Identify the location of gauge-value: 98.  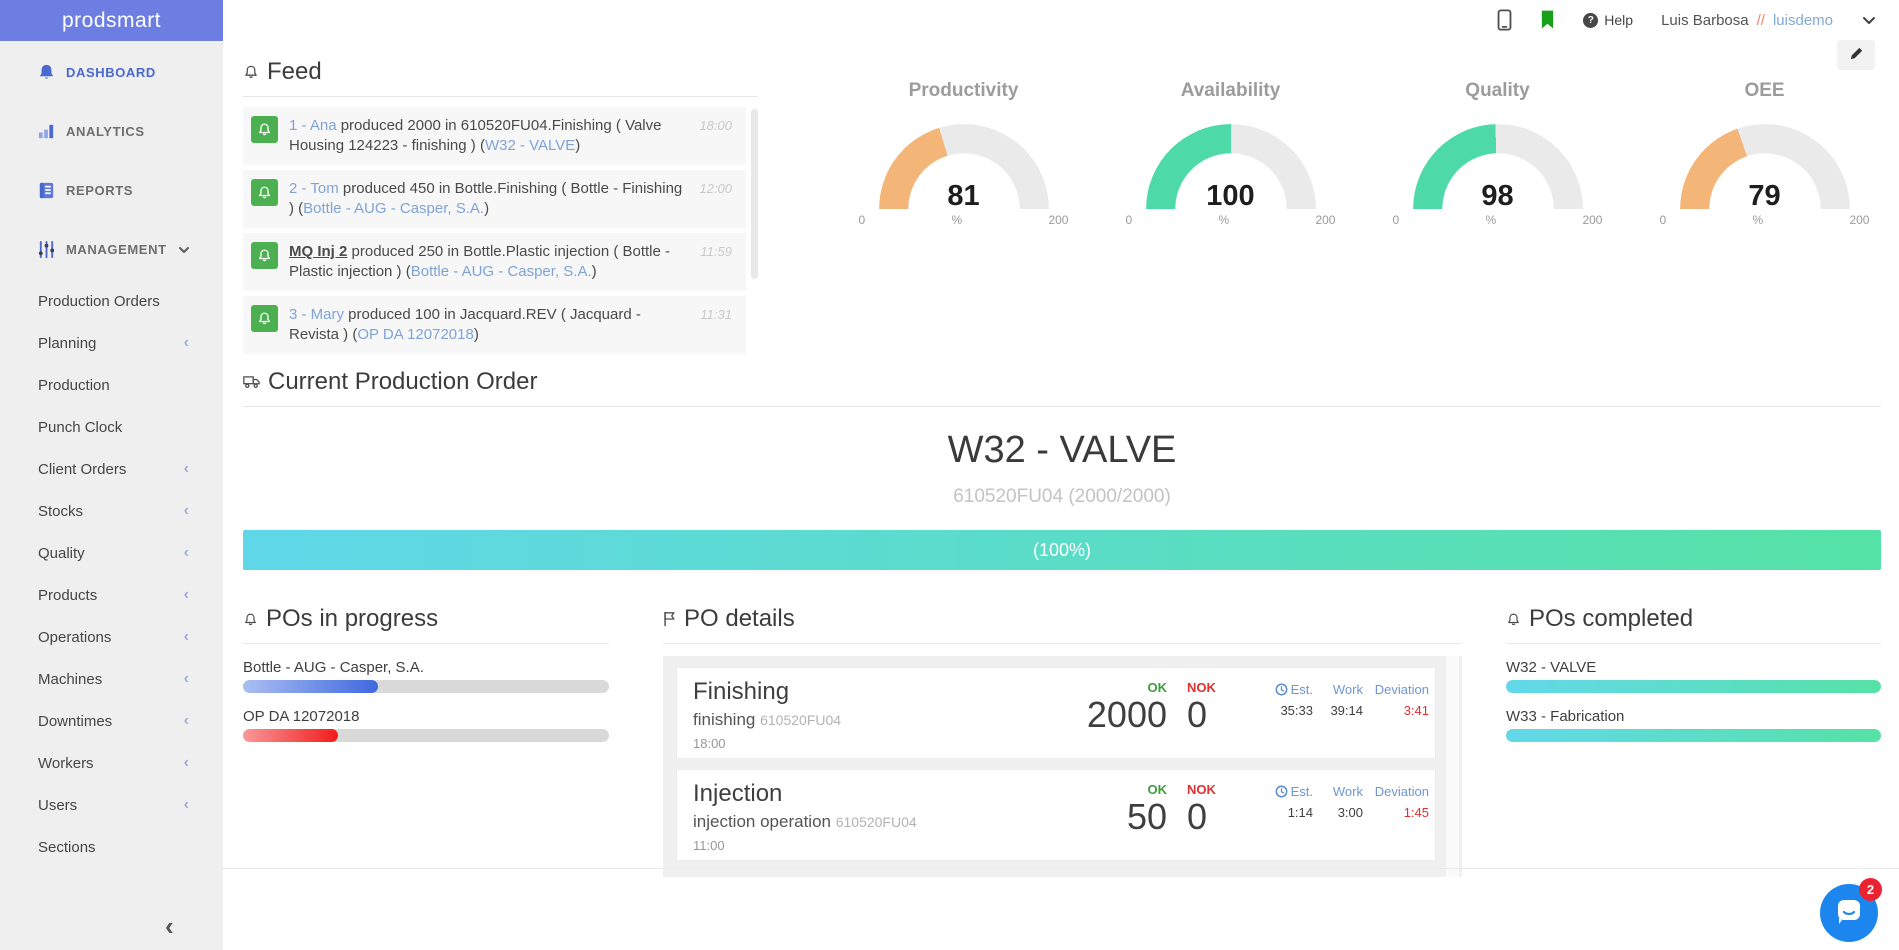
(1497, 194).